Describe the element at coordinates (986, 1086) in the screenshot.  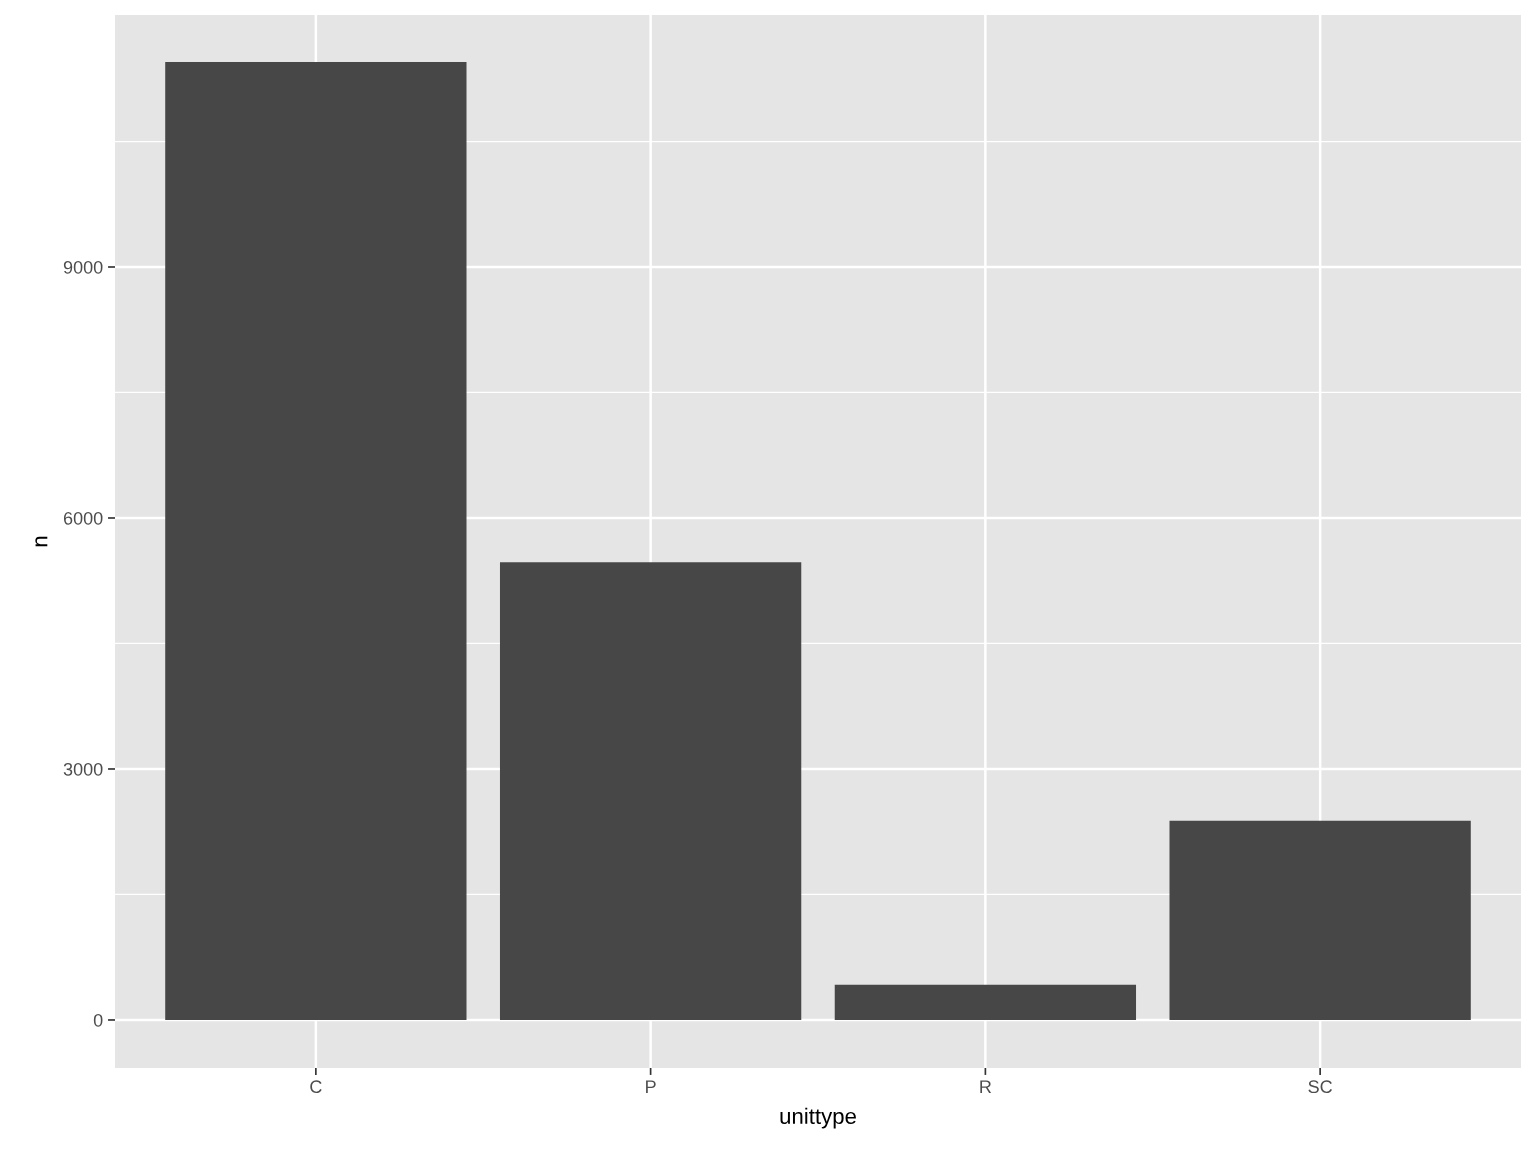
I see `x-tick-label: R` at that location.